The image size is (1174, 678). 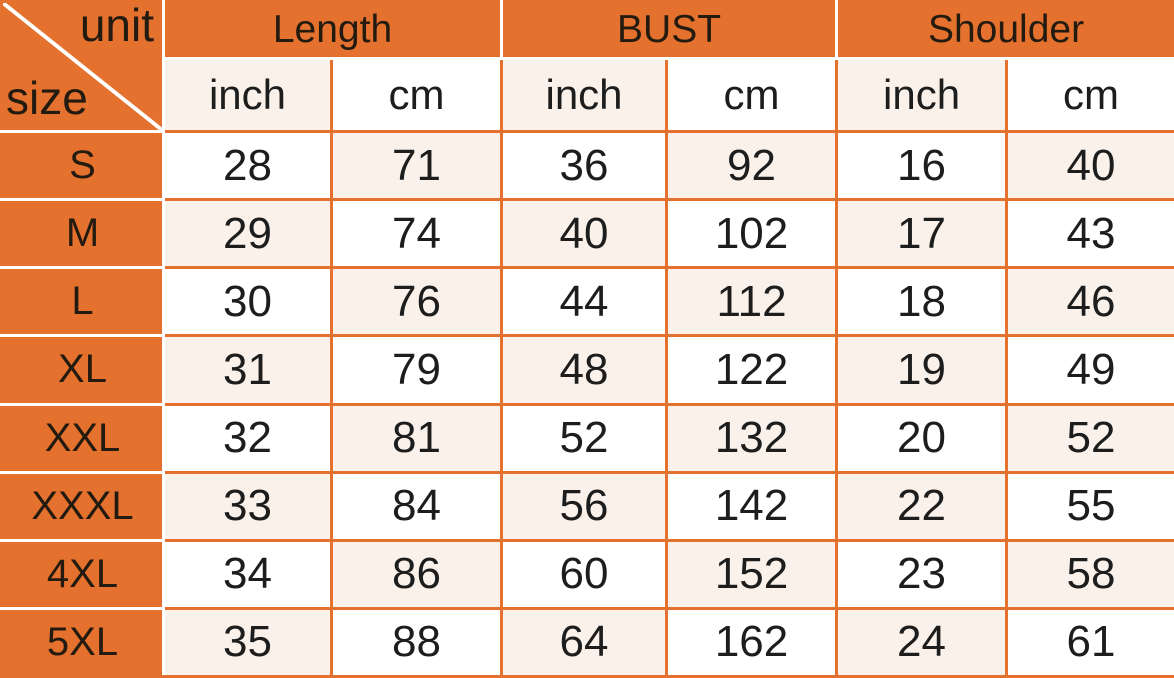 I want to click on value-cell: 79, so click(x=416, y=370).